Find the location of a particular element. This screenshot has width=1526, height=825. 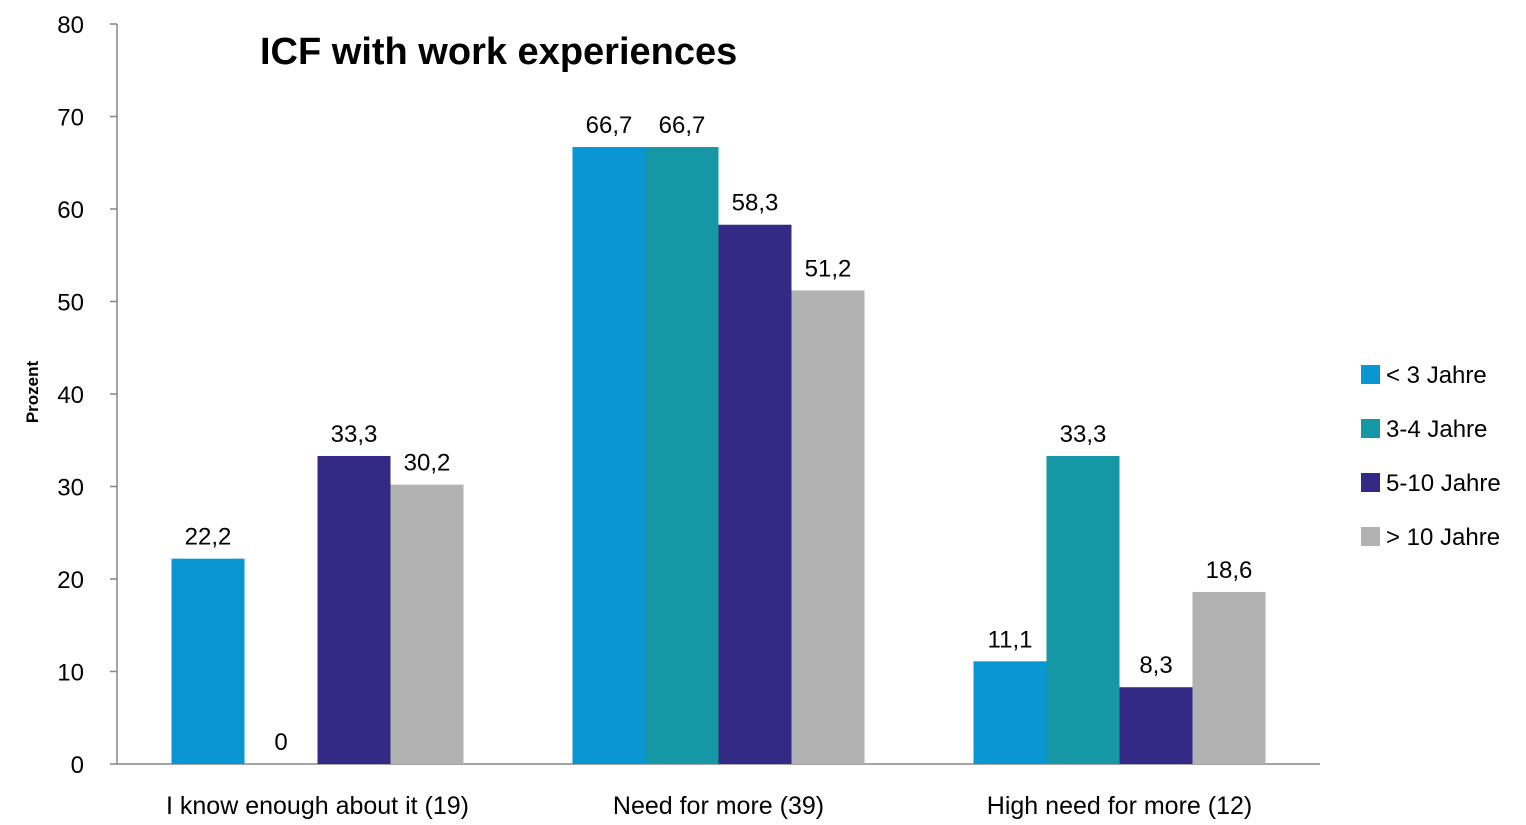

y-ticks: 0 10 20 30 40 50 60 70 80 is located at coordinates (87, 395).